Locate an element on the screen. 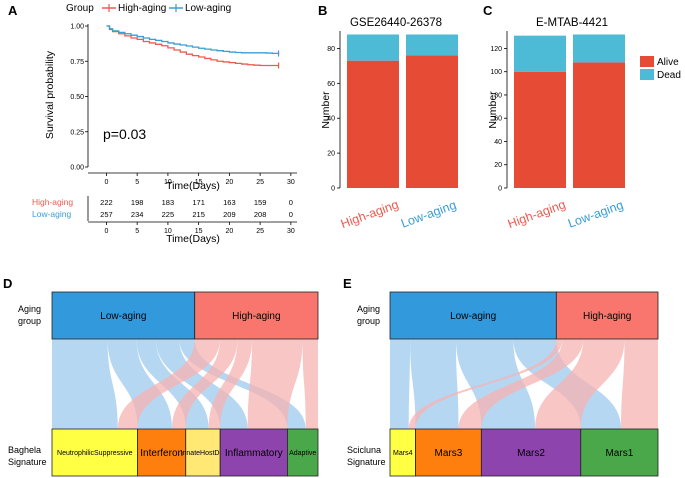  sankey-bottom-node-label: Mars1 is located at coordinates (619, 453).